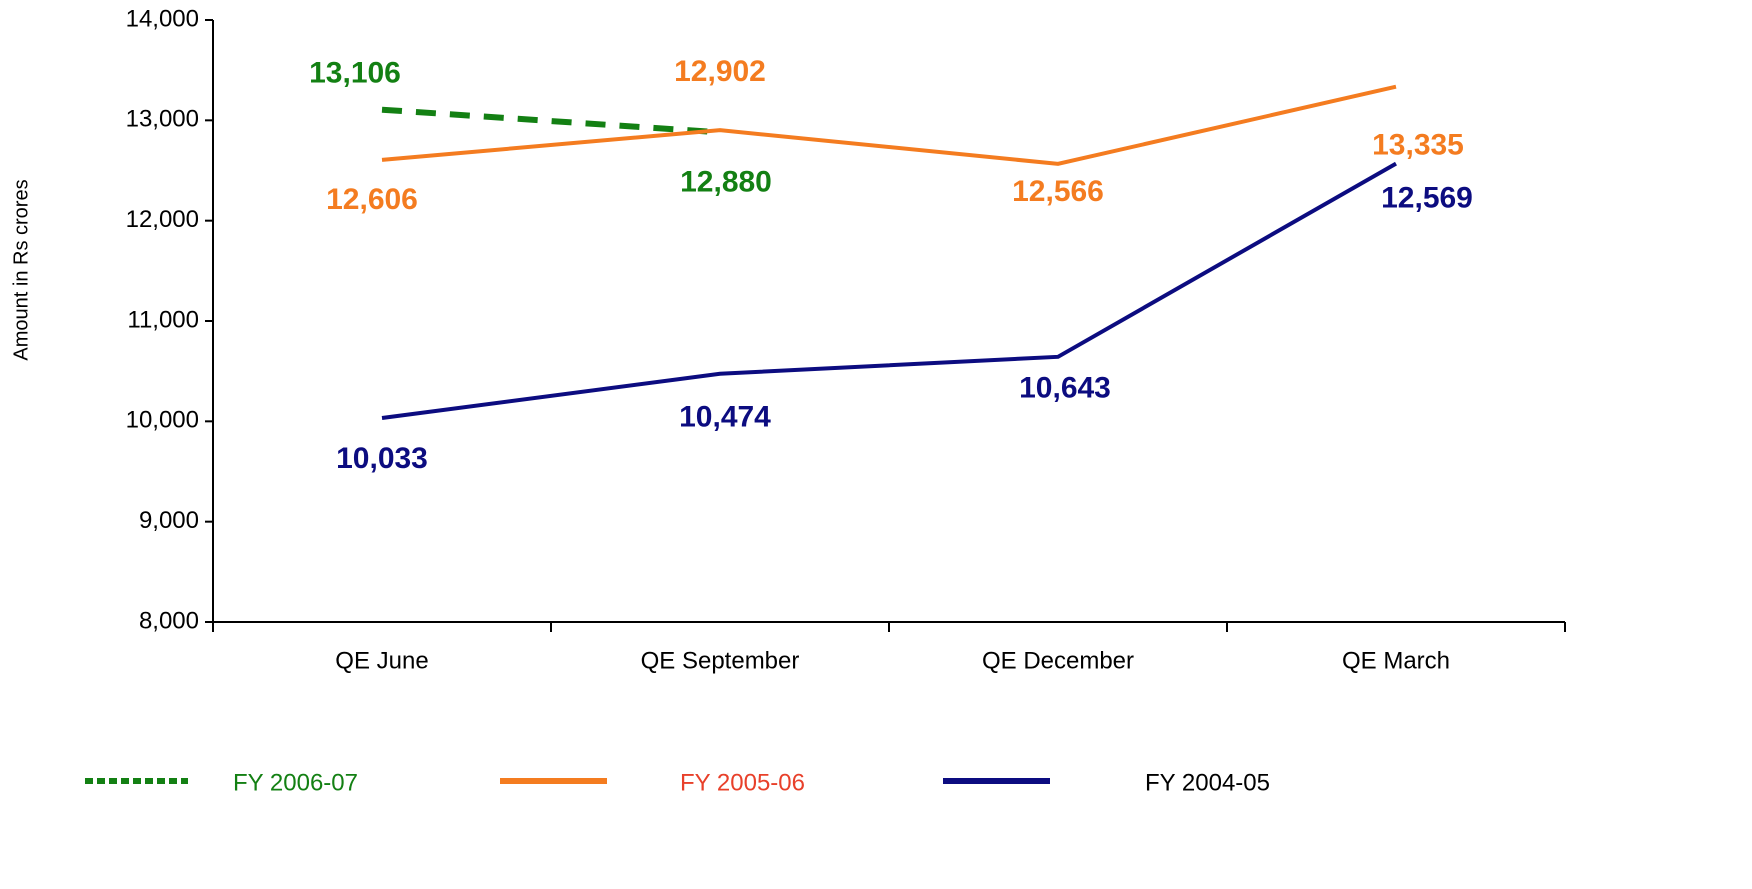  I want to click on data-label: 12,569, so click(1427, 197).